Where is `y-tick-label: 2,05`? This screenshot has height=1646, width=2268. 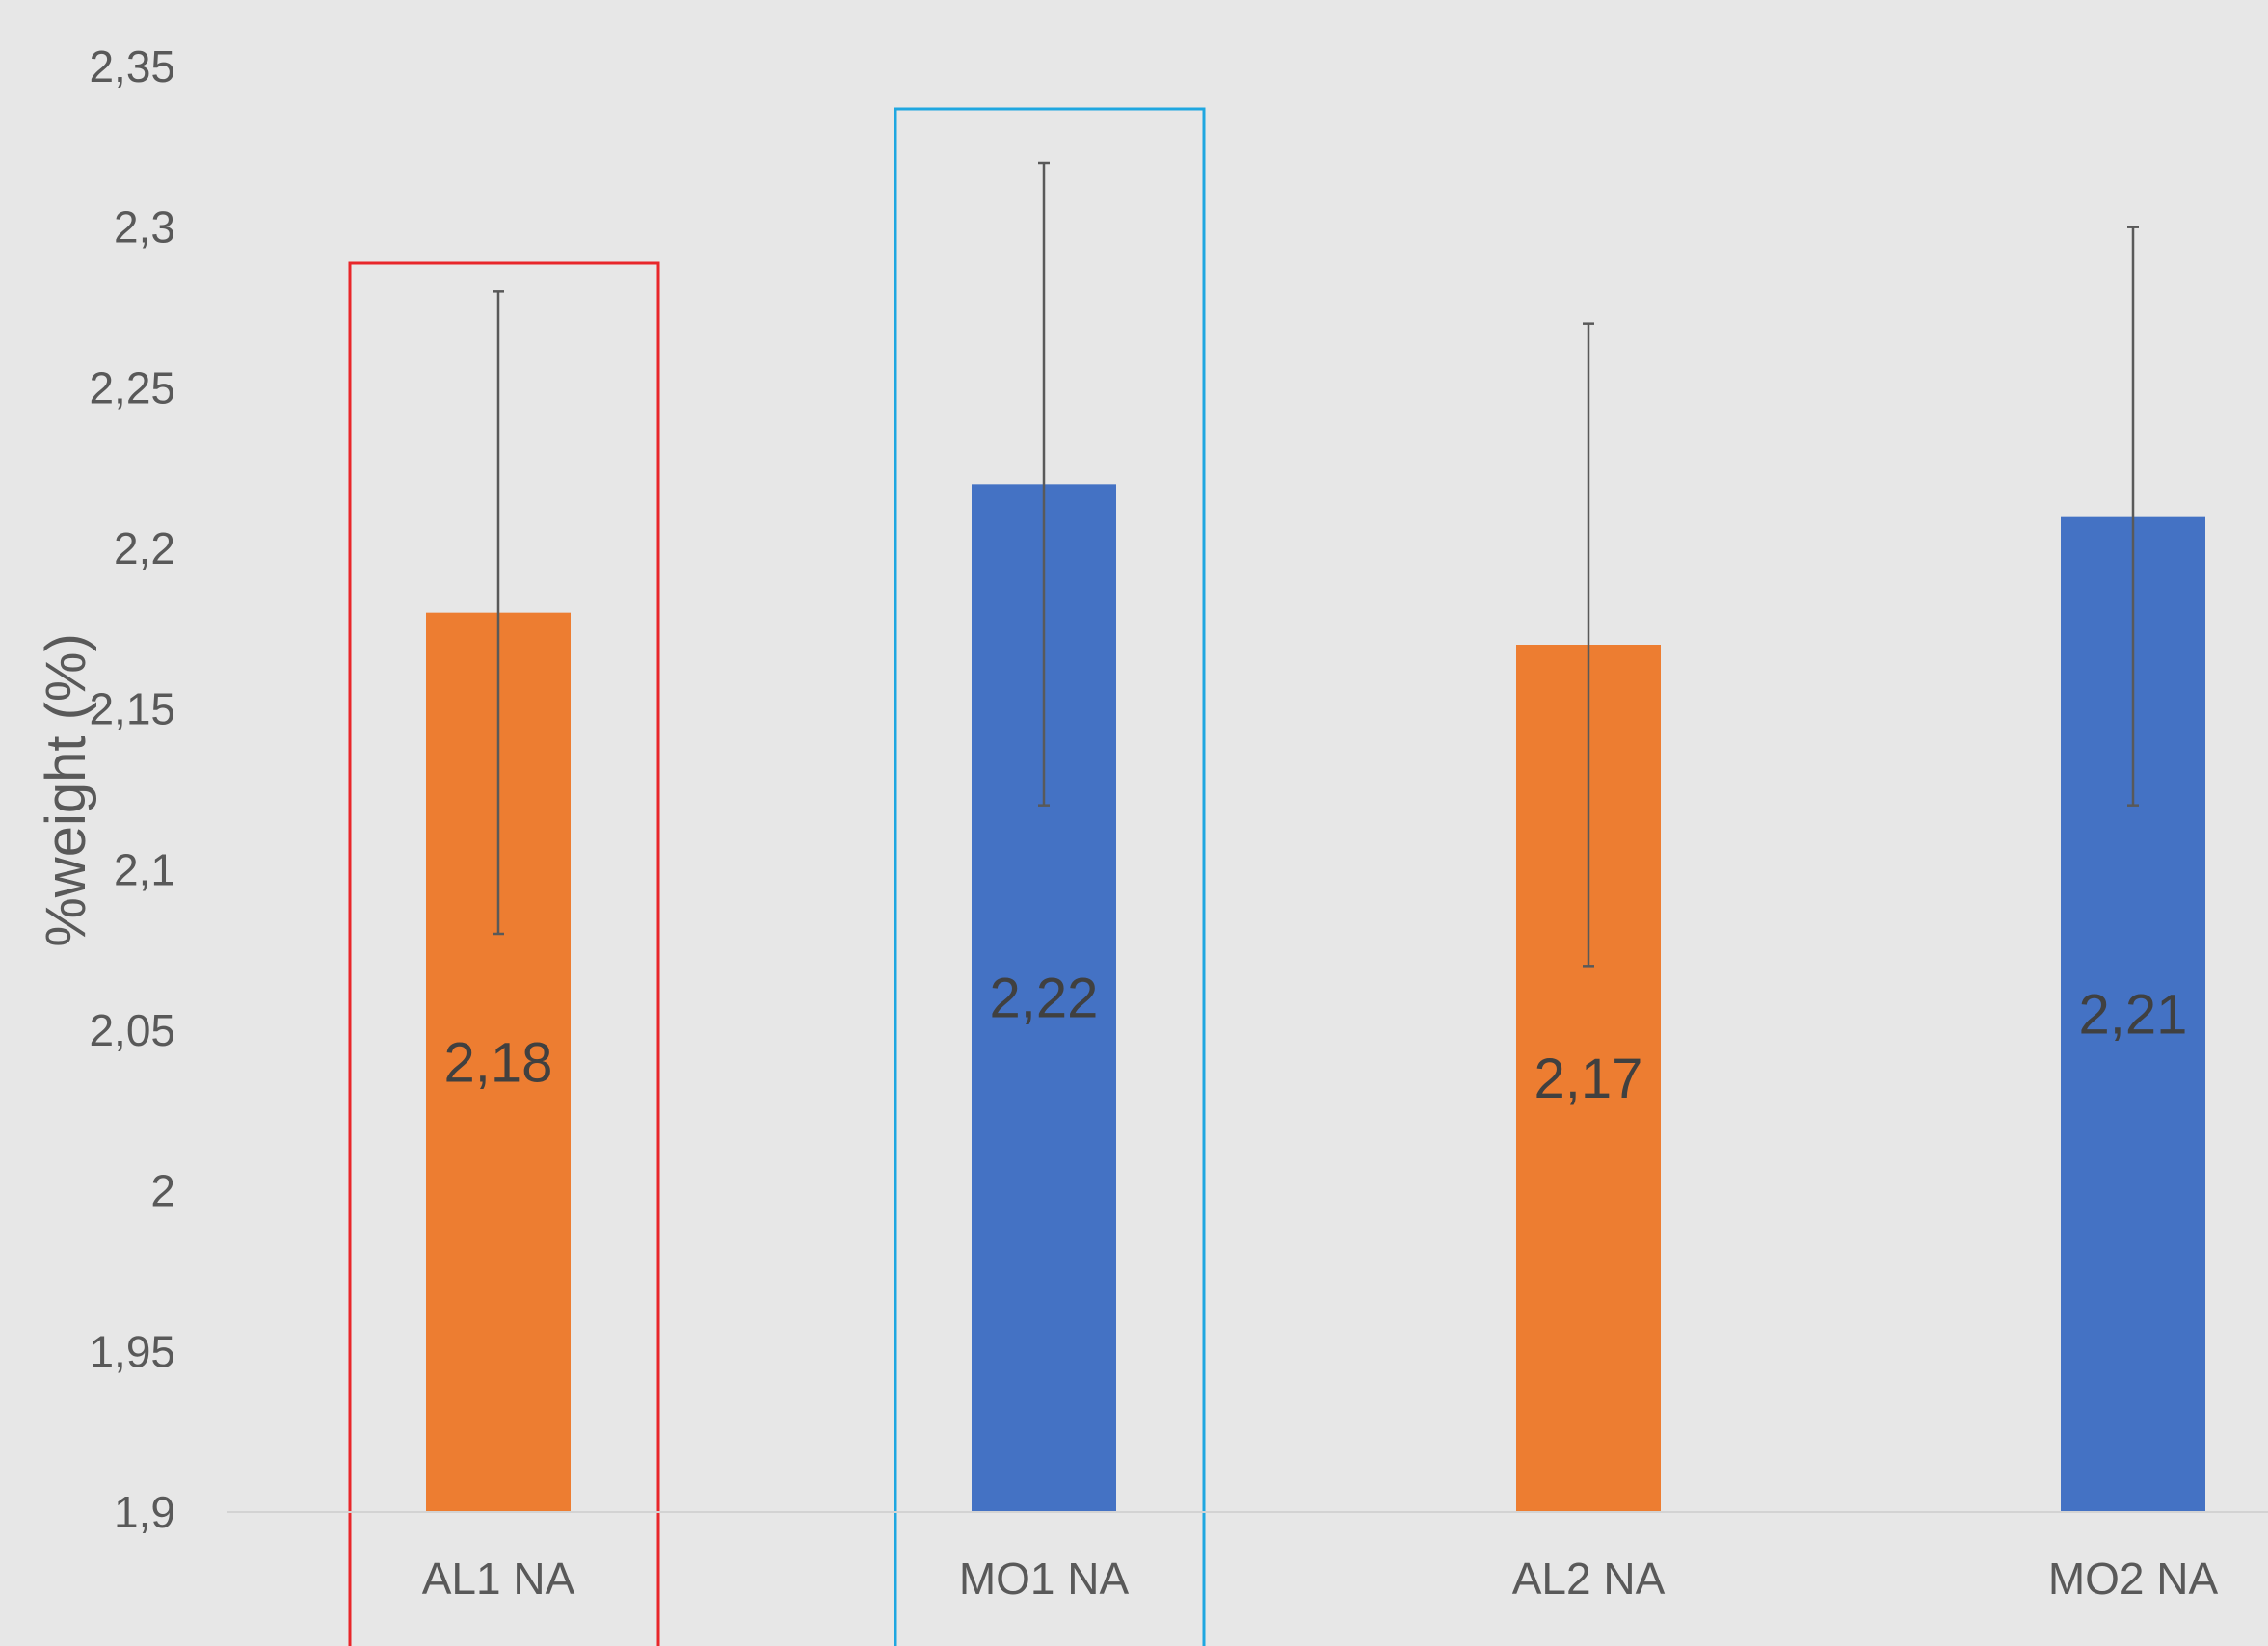 y-tick-label: 2,05 is located at coordinates (132, 1030).